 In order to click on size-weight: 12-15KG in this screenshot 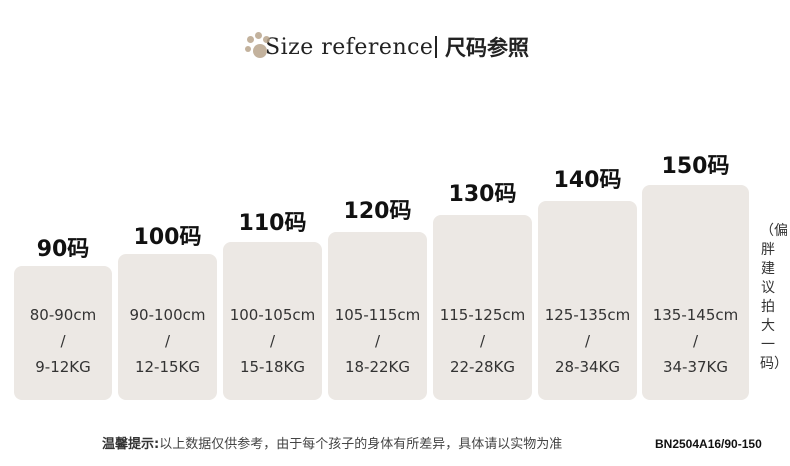, I will do `click(167, 367)`.